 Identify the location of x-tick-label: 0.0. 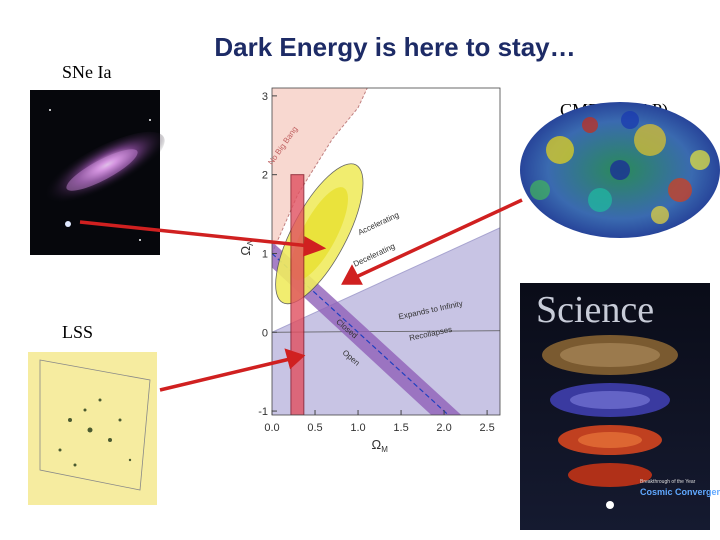
(271, 428).